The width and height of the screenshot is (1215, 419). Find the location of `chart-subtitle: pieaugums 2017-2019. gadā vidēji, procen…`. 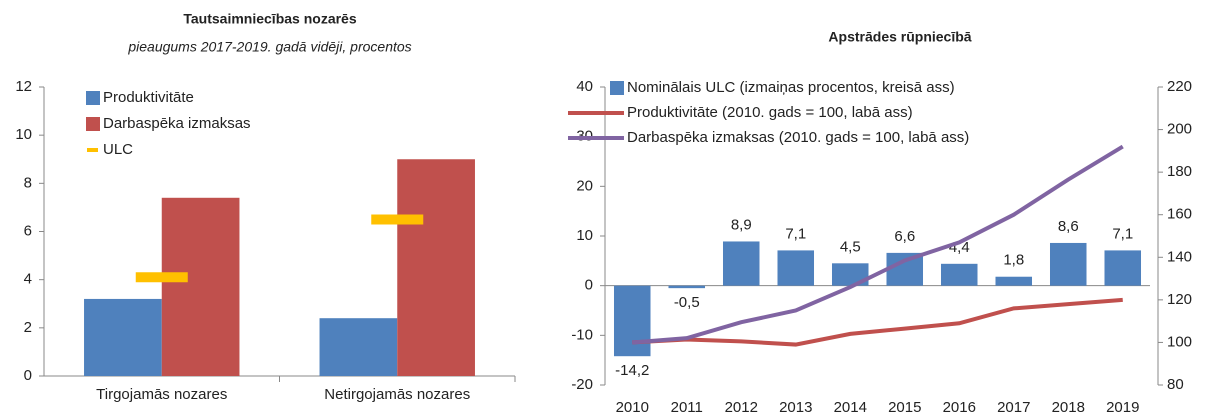

chart-subtitle: pieaugums 2017-2019. gadā vidēji, procen… is located at coordinates (269, 47).